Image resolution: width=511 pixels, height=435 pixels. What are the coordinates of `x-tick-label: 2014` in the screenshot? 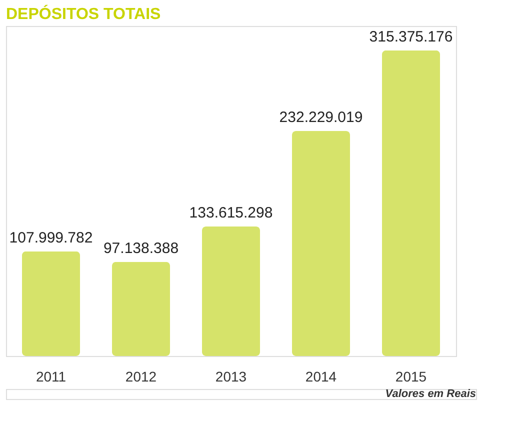 It's located at (321, 376).